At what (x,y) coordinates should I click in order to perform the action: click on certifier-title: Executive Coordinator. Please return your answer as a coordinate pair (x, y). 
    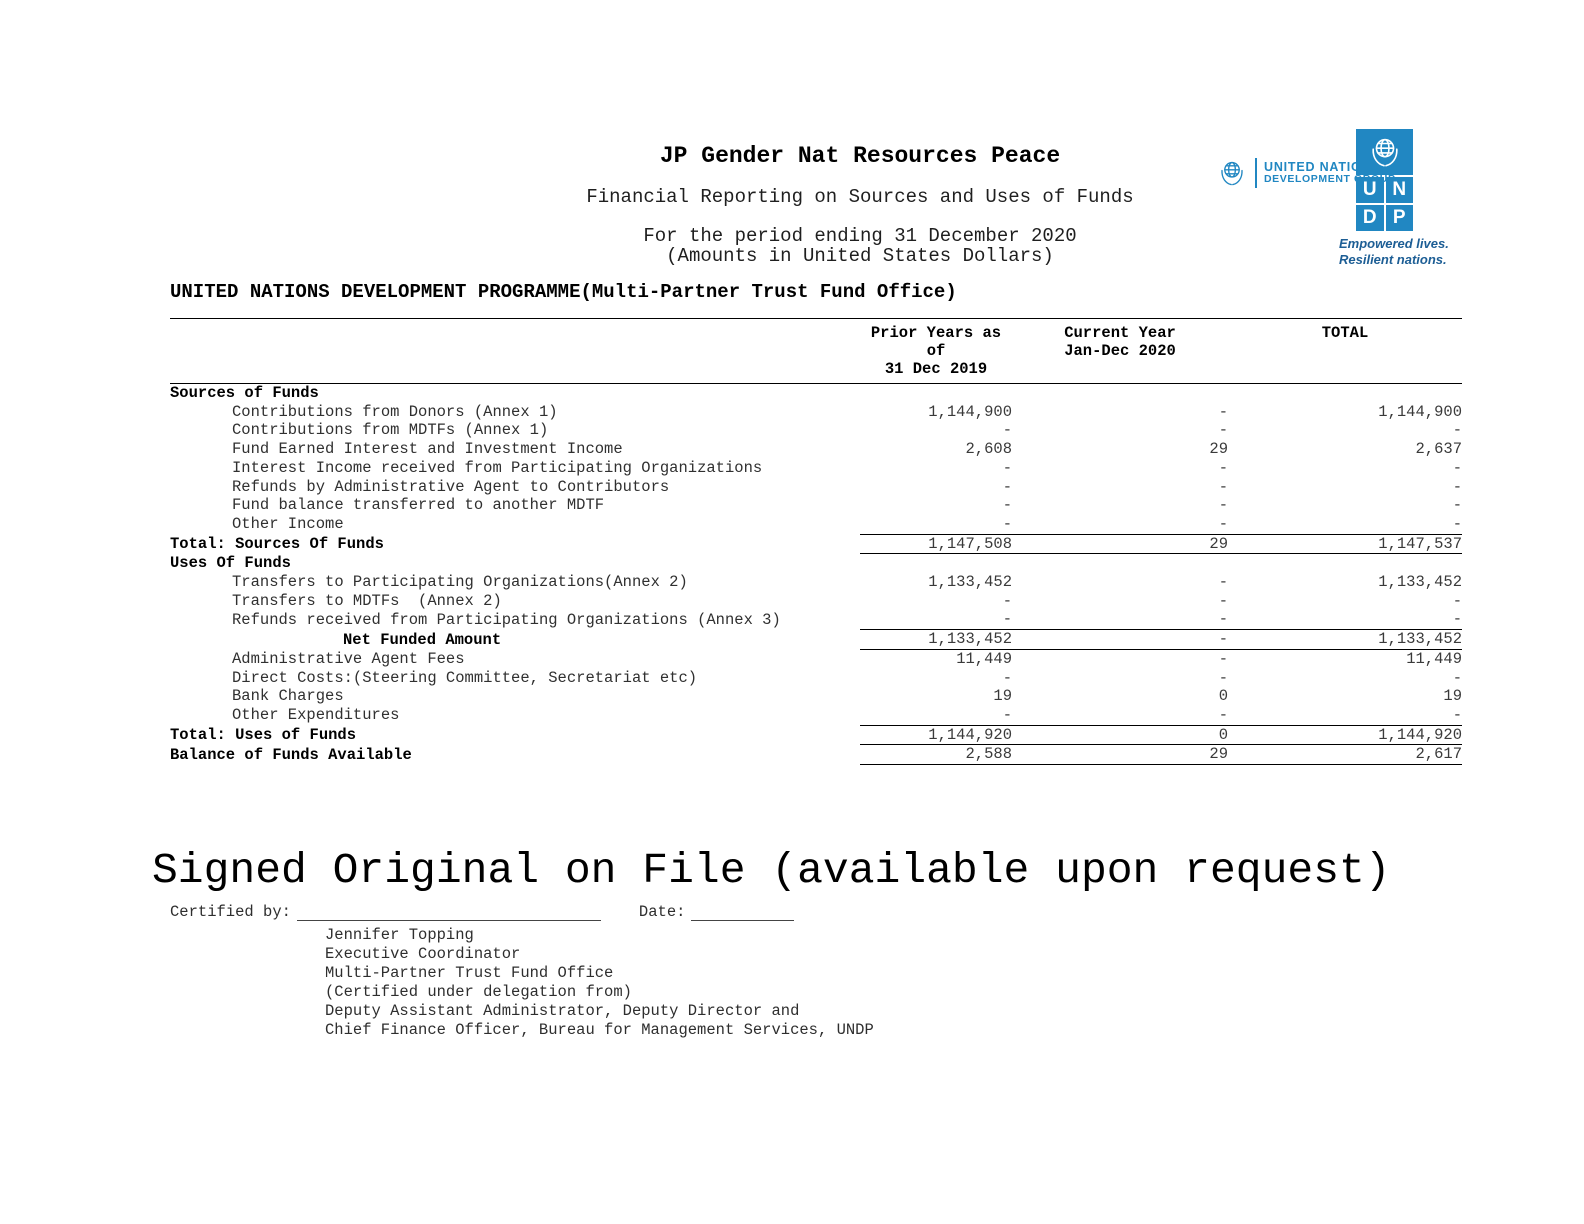
    Looking at the image, I should click on (423, 954).